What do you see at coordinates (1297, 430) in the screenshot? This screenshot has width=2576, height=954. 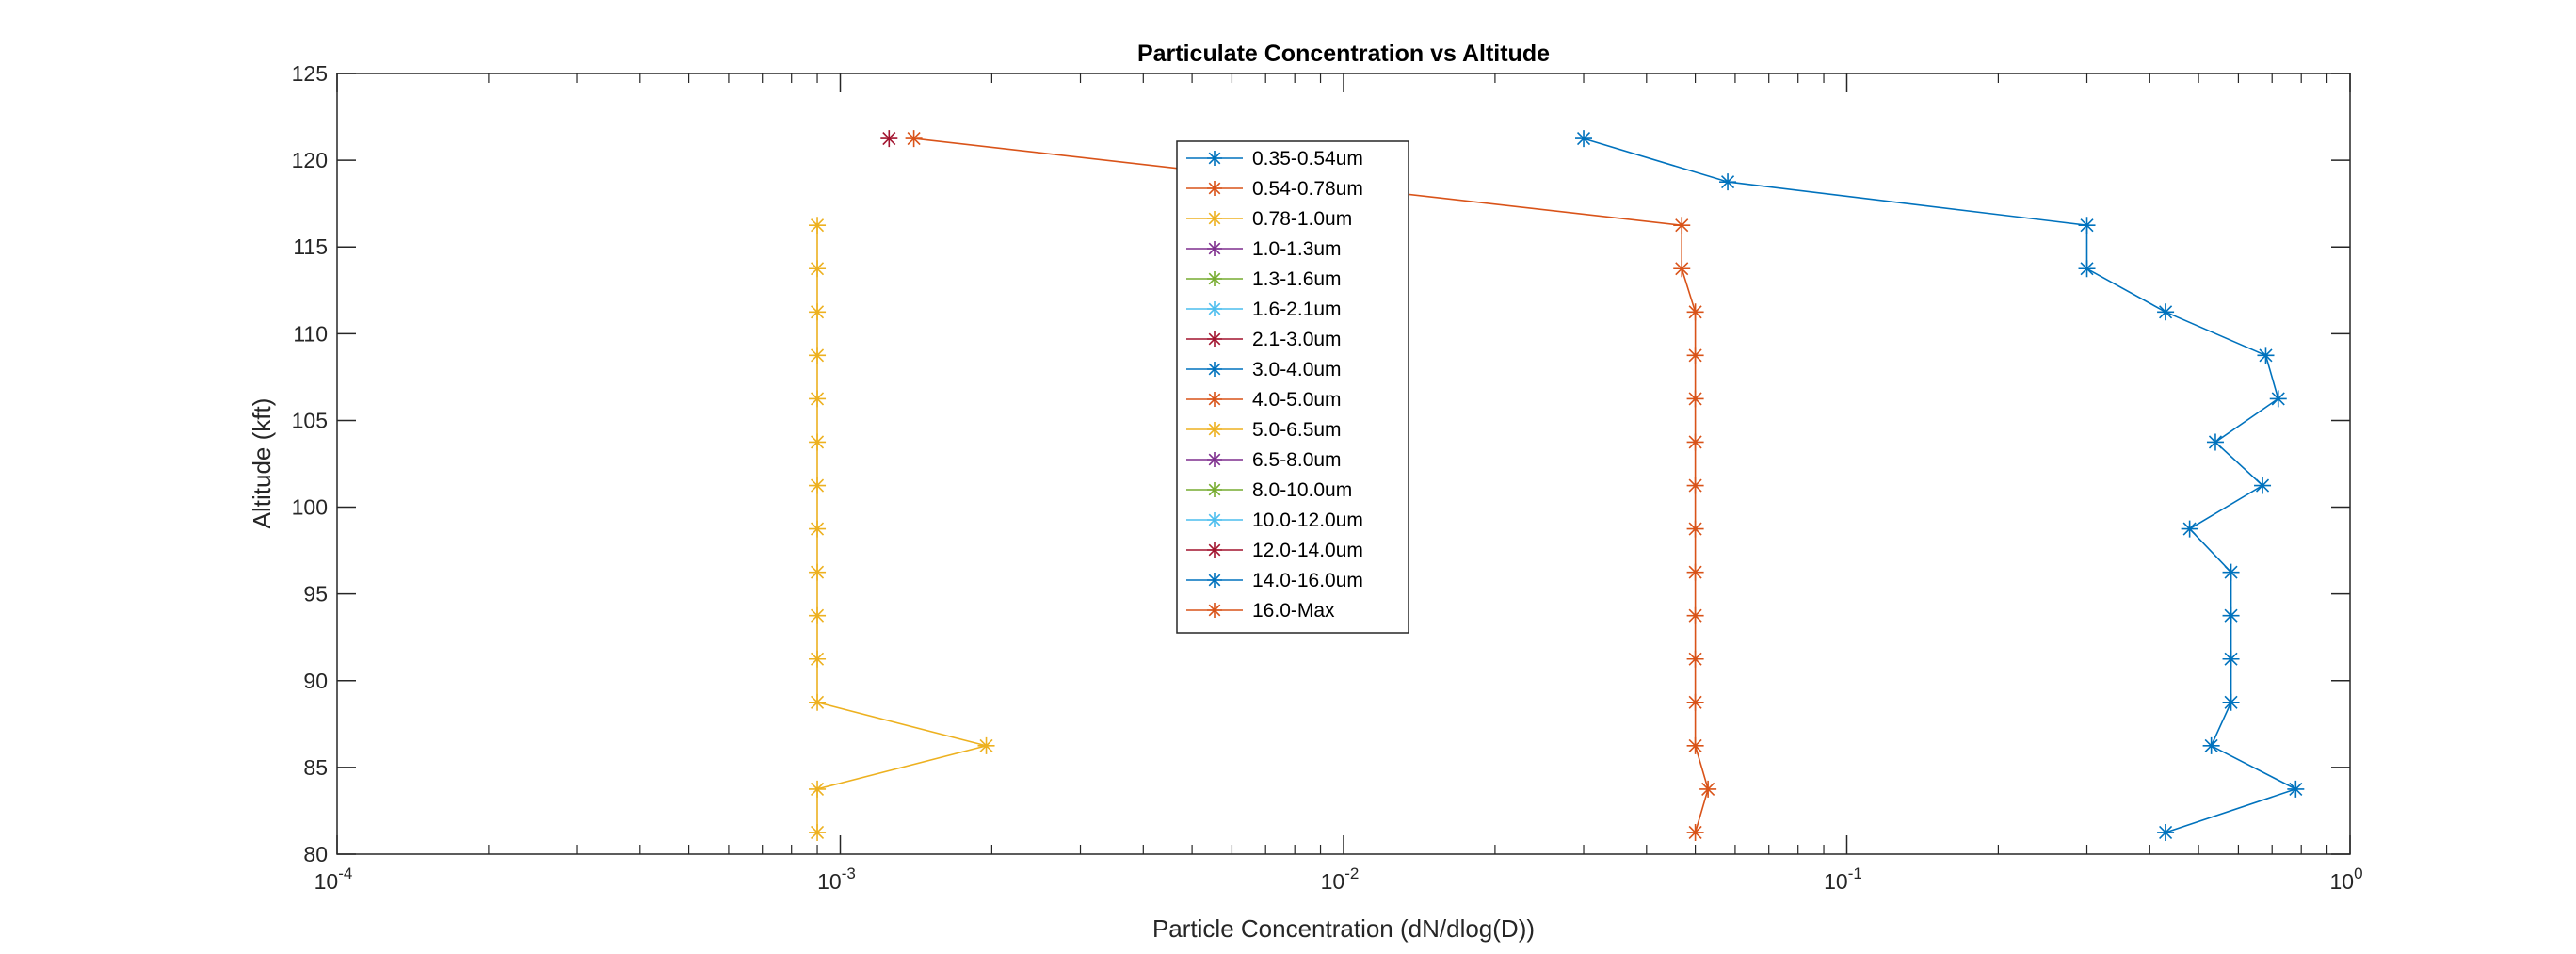 I see `legend-label: 5.0-6.5um` at bounding box center [1297, 430].